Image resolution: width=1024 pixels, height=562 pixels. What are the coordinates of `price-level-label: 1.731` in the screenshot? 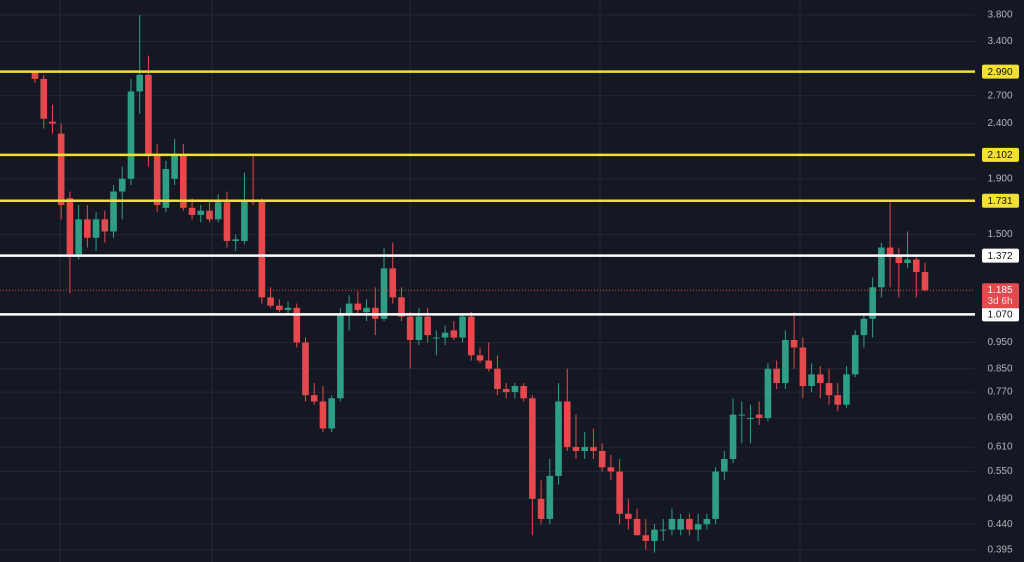 It's located at (999, 201).